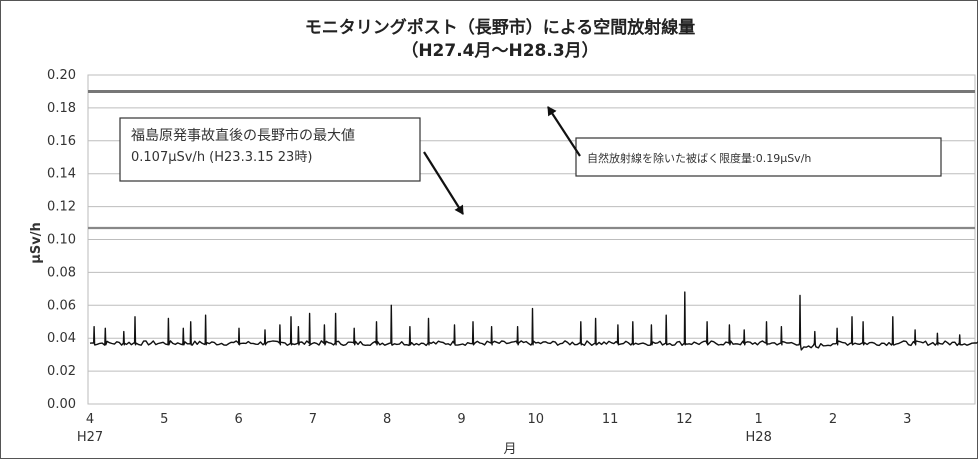 The height and width of the screenshot is (459, 978). Describe the element at coordinates (221, 157) in the screenshot. I see `annotation-fukushima-line2: 0.107µSv/h (H23.3.15 23時)` at that location.